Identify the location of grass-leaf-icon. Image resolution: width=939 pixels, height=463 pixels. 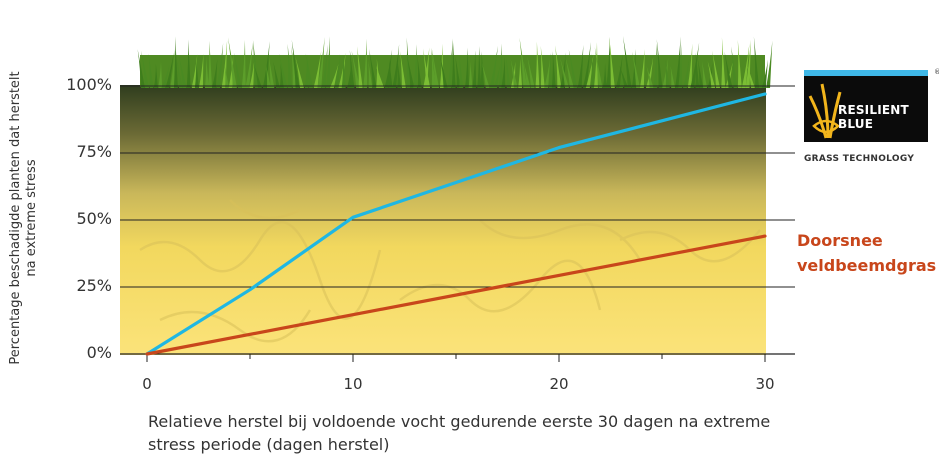
(825, 111).